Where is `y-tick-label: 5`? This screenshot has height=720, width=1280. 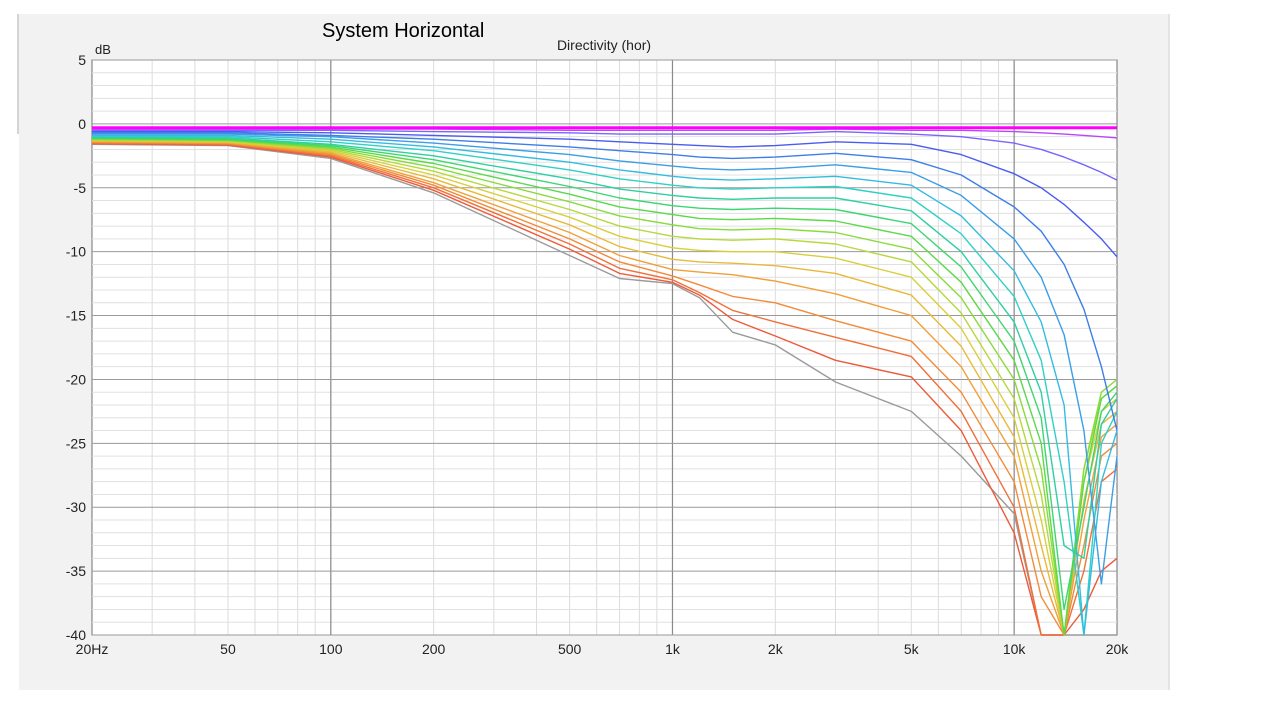
y-tick-label: 5 is located at coordinates (82, 60).